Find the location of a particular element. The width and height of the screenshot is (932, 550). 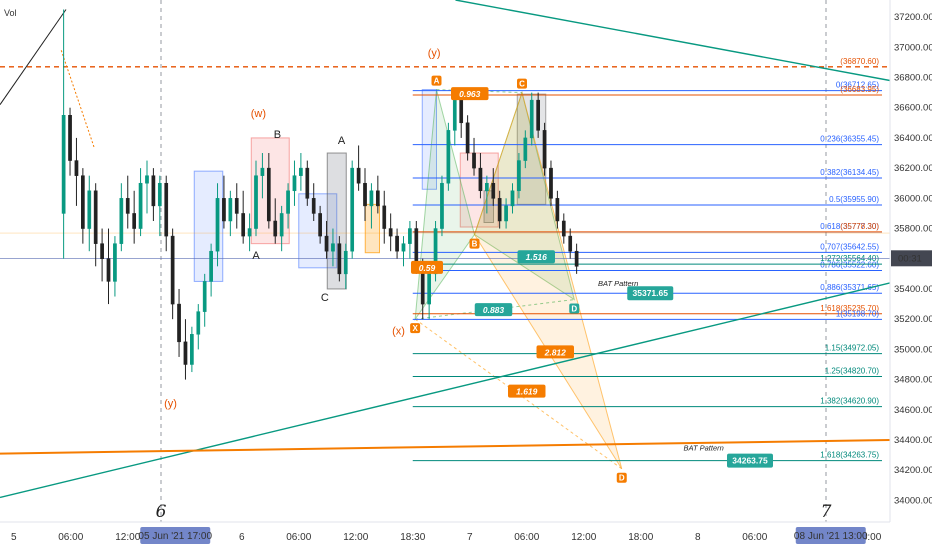

y-axis-tick-label: 36400.00 is located at coordinates (913, 138).